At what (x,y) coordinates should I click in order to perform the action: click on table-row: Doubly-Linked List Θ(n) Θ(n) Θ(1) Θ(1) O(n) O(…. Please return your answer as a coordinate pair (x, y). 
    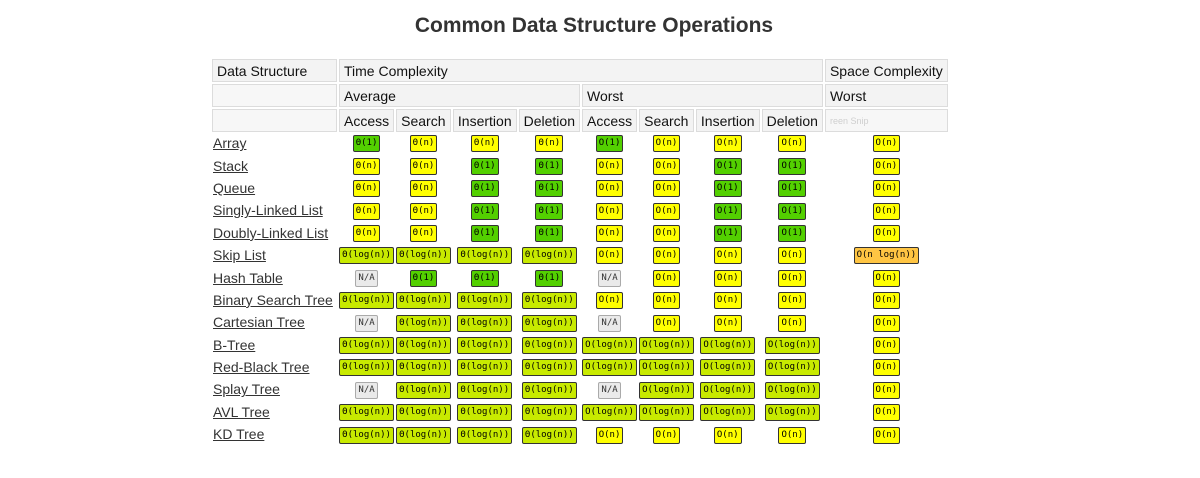
    Looking at the image, I should click on (580, 234).